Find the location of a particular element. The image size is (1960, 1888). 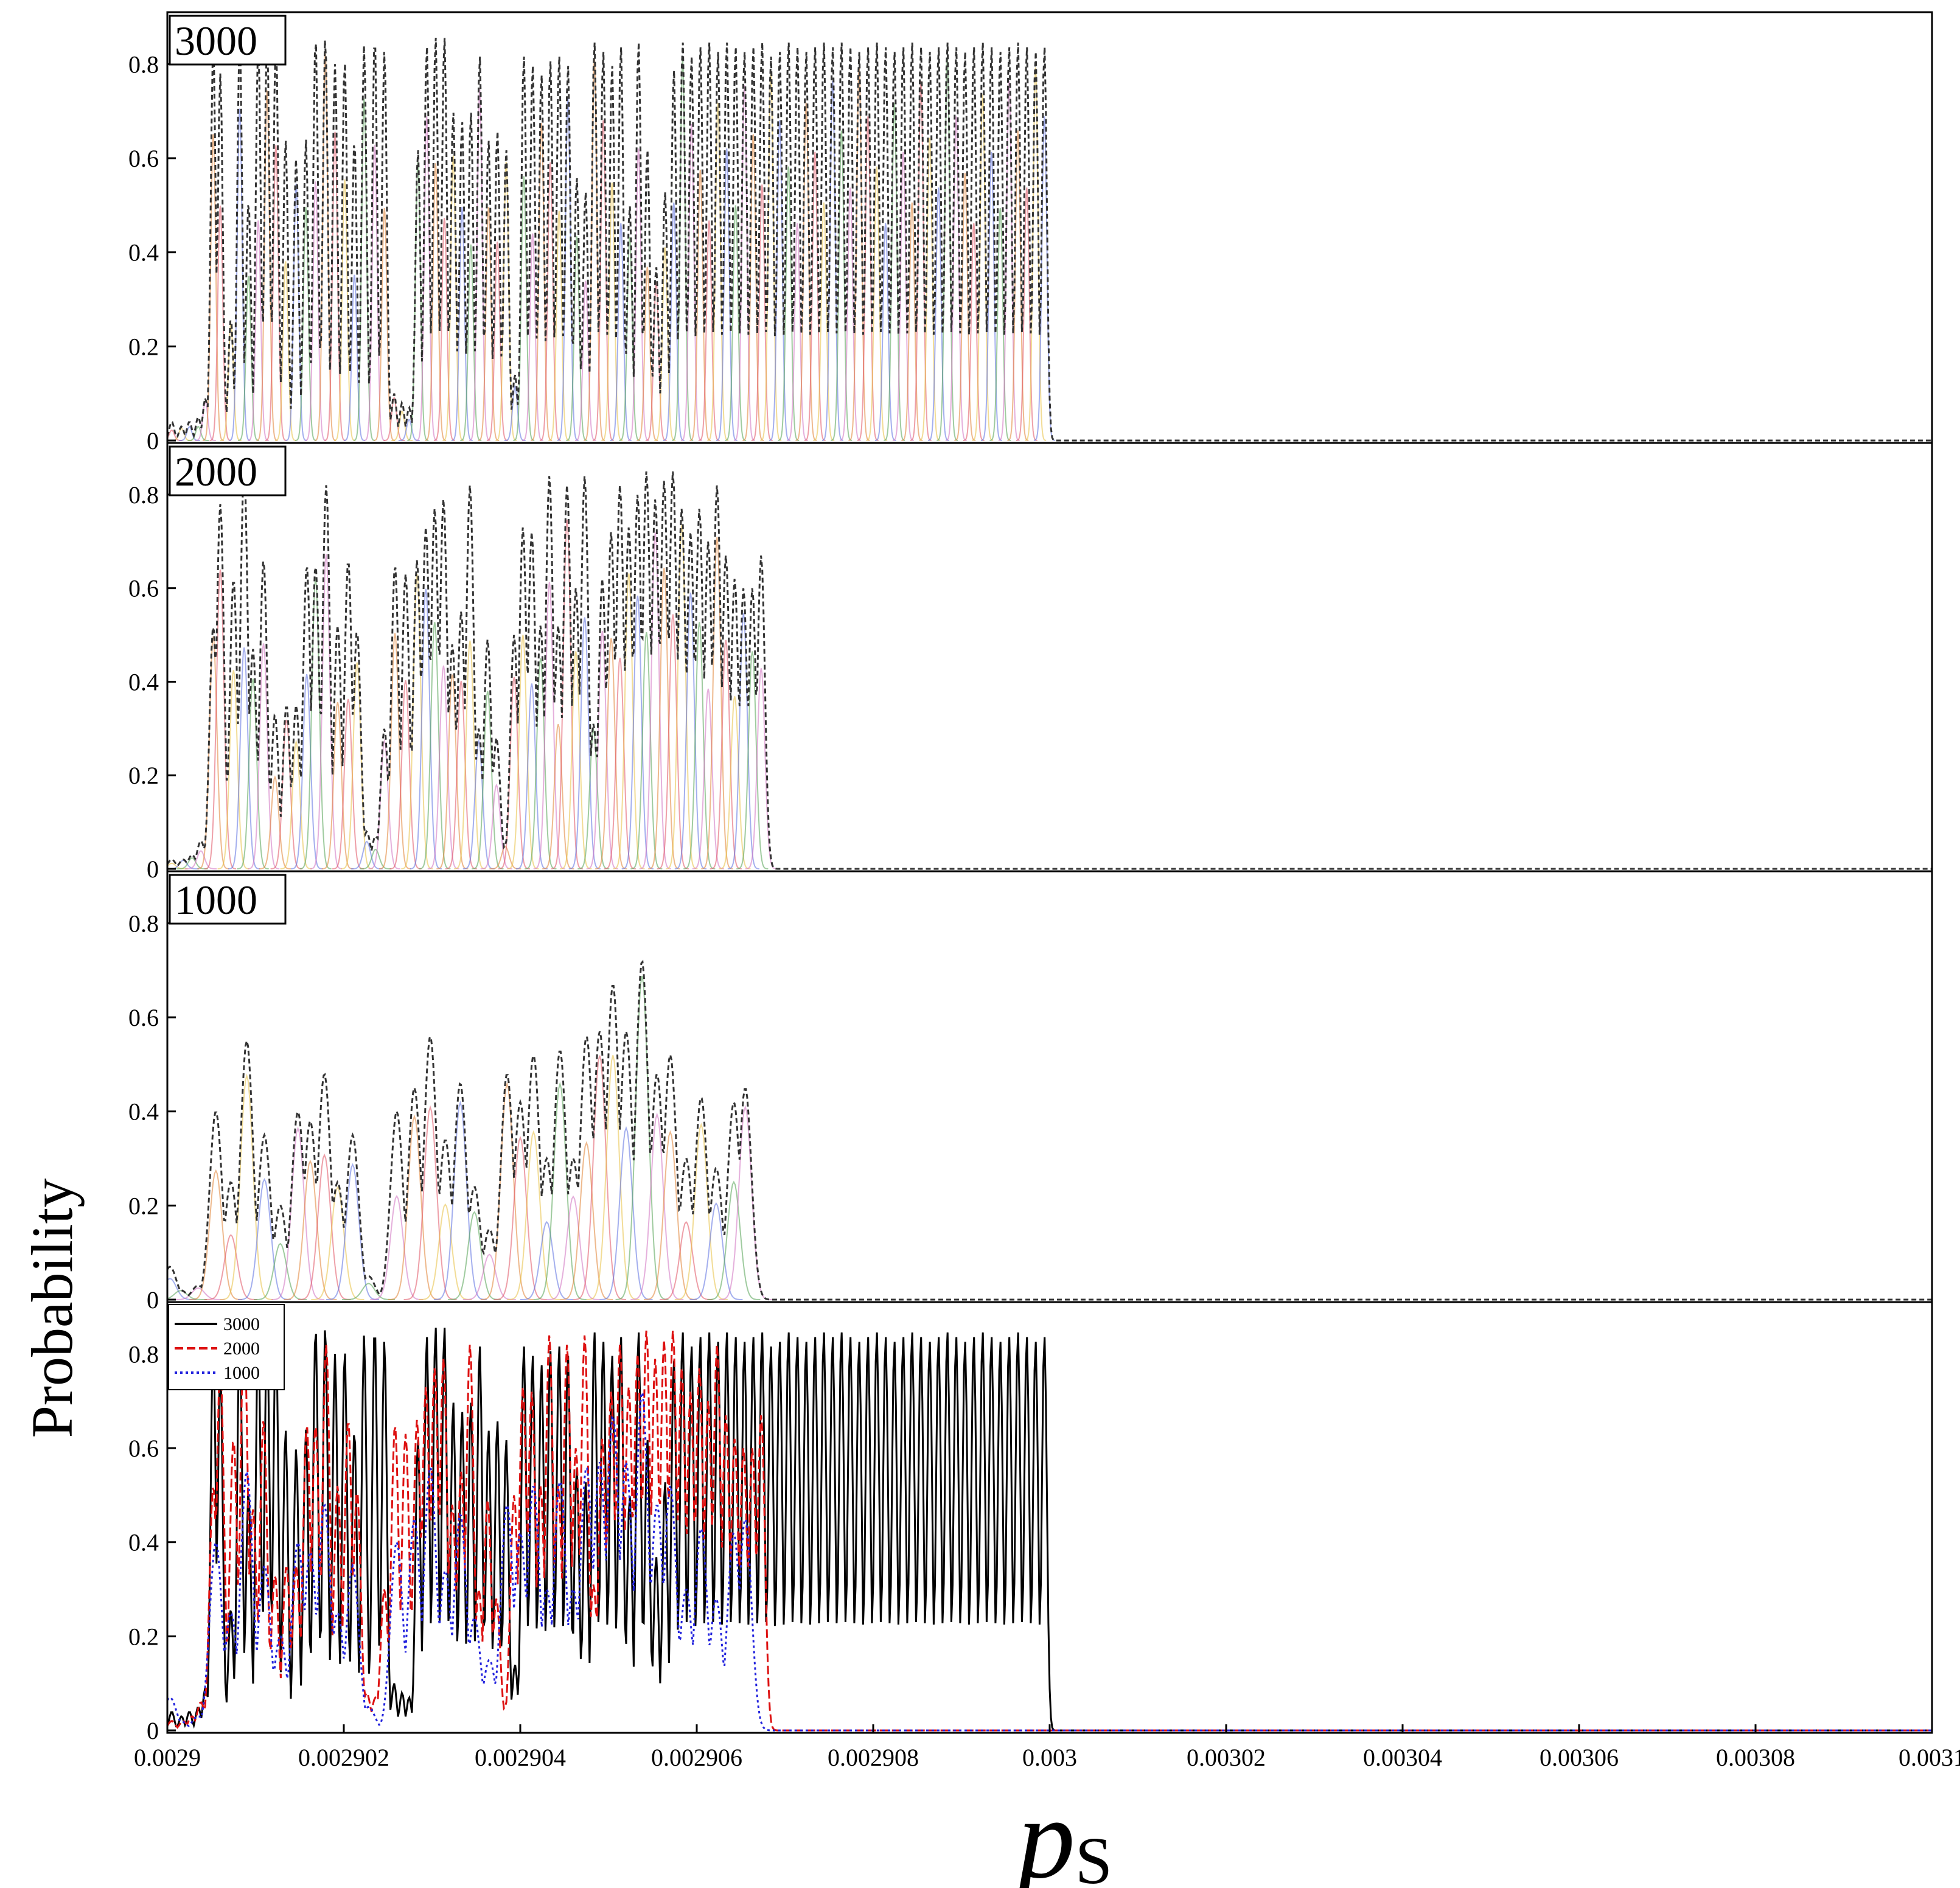

x-tick-label: 0.002908 is located at coordinates (873, 1757).